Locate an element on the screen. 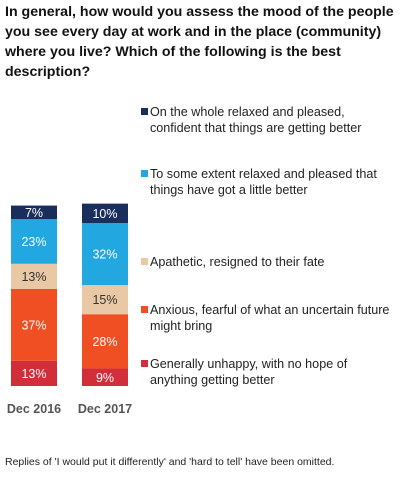  value-label-apathetic-1: 13% is located at coordinates (33, 277).